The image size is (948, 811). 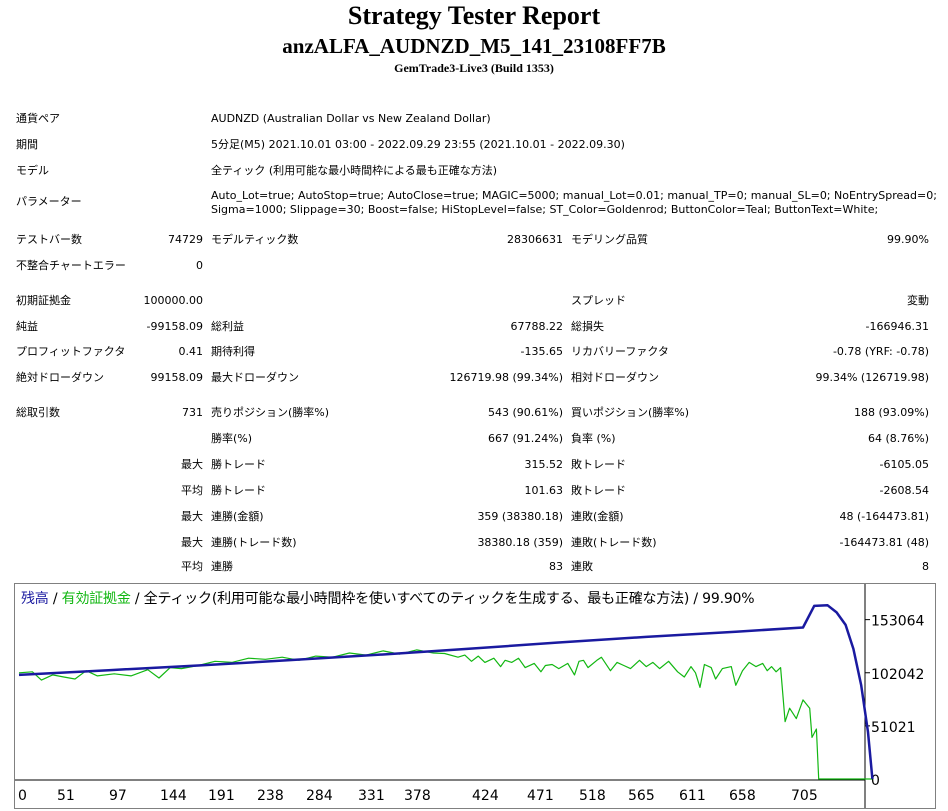 What do you see at coordinates (71, 265) in the screenshot?
I see `mismatch-label: 不整合チャートエラー` at bounding box center [71, 265].